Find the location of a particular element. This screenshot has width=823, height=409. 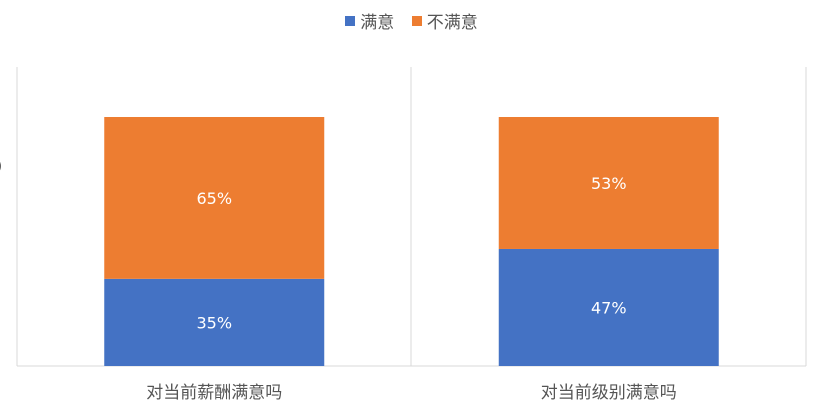

legend-label-unsatisfied: 不满意 is located at coordinates (452, 23).